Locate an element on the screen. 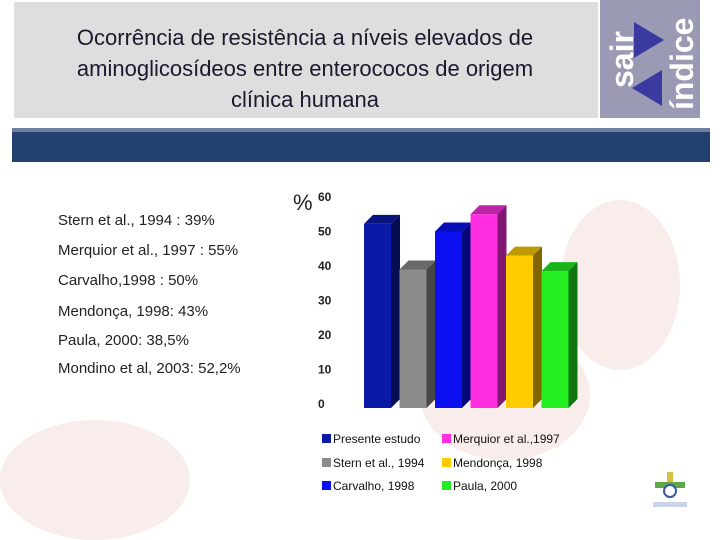 The width and height of the screenshot is (720, 540). header-bar is located at coordinates (361, 147).